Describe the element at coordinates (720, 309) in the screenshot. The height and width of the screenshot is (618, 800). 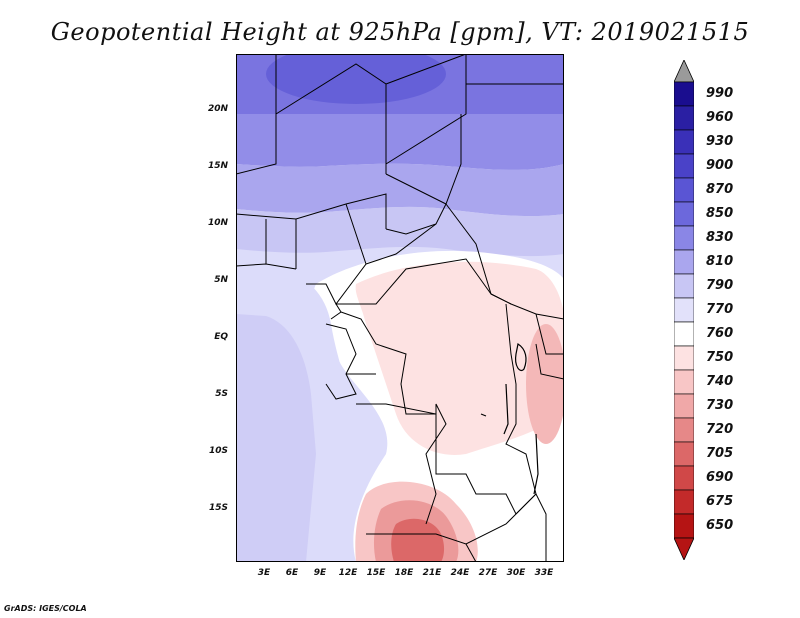
I see `colorbar-level-label: 770` at that location.